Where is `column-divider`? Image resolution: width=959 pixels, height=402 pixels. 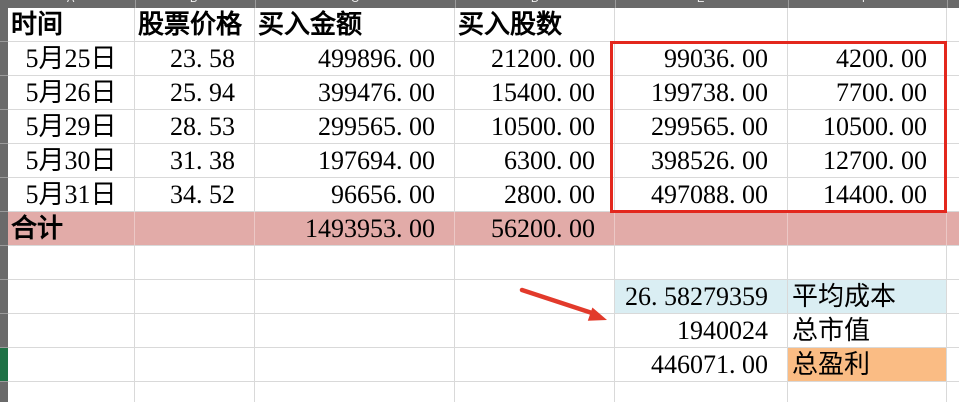
column-divider is located at coordinates (788, 4).